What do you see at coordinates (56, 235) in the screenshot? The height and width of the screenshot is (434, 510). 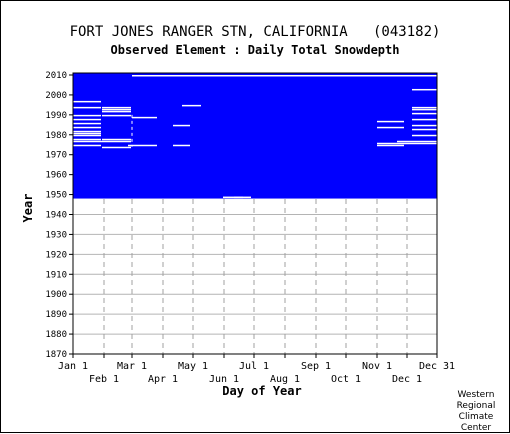 I see `y-tick-label: 1930` at bounding box center [56, 235].